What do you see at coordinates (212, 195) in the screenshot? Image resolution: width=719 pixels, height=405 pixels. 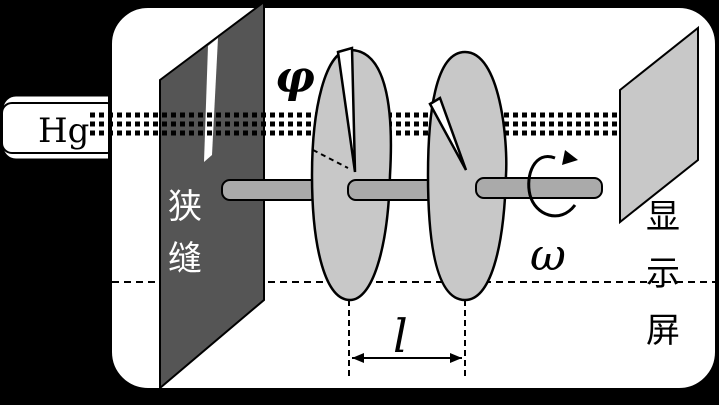 I see `slit-plate` at bounding box center [212, 195].